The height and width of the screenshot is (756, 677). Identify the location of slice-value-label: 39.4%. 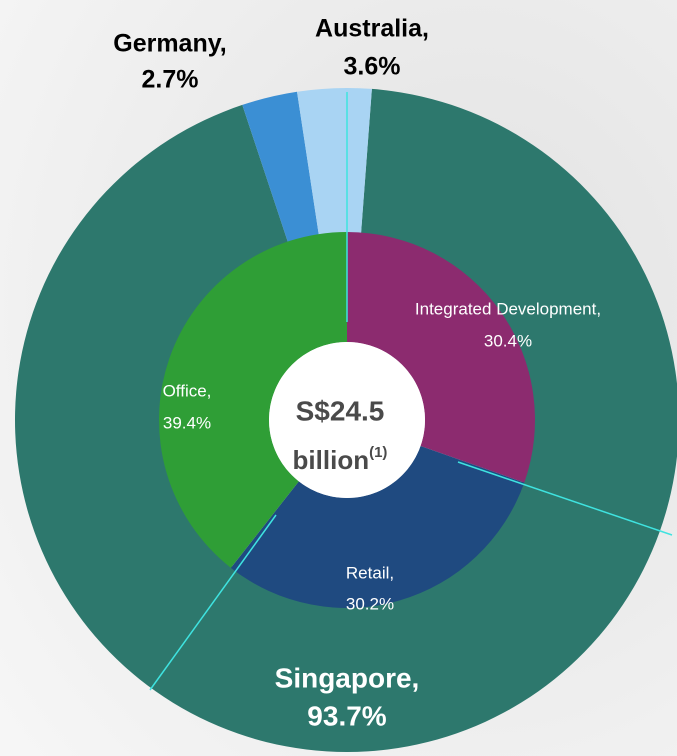
(187, 422).